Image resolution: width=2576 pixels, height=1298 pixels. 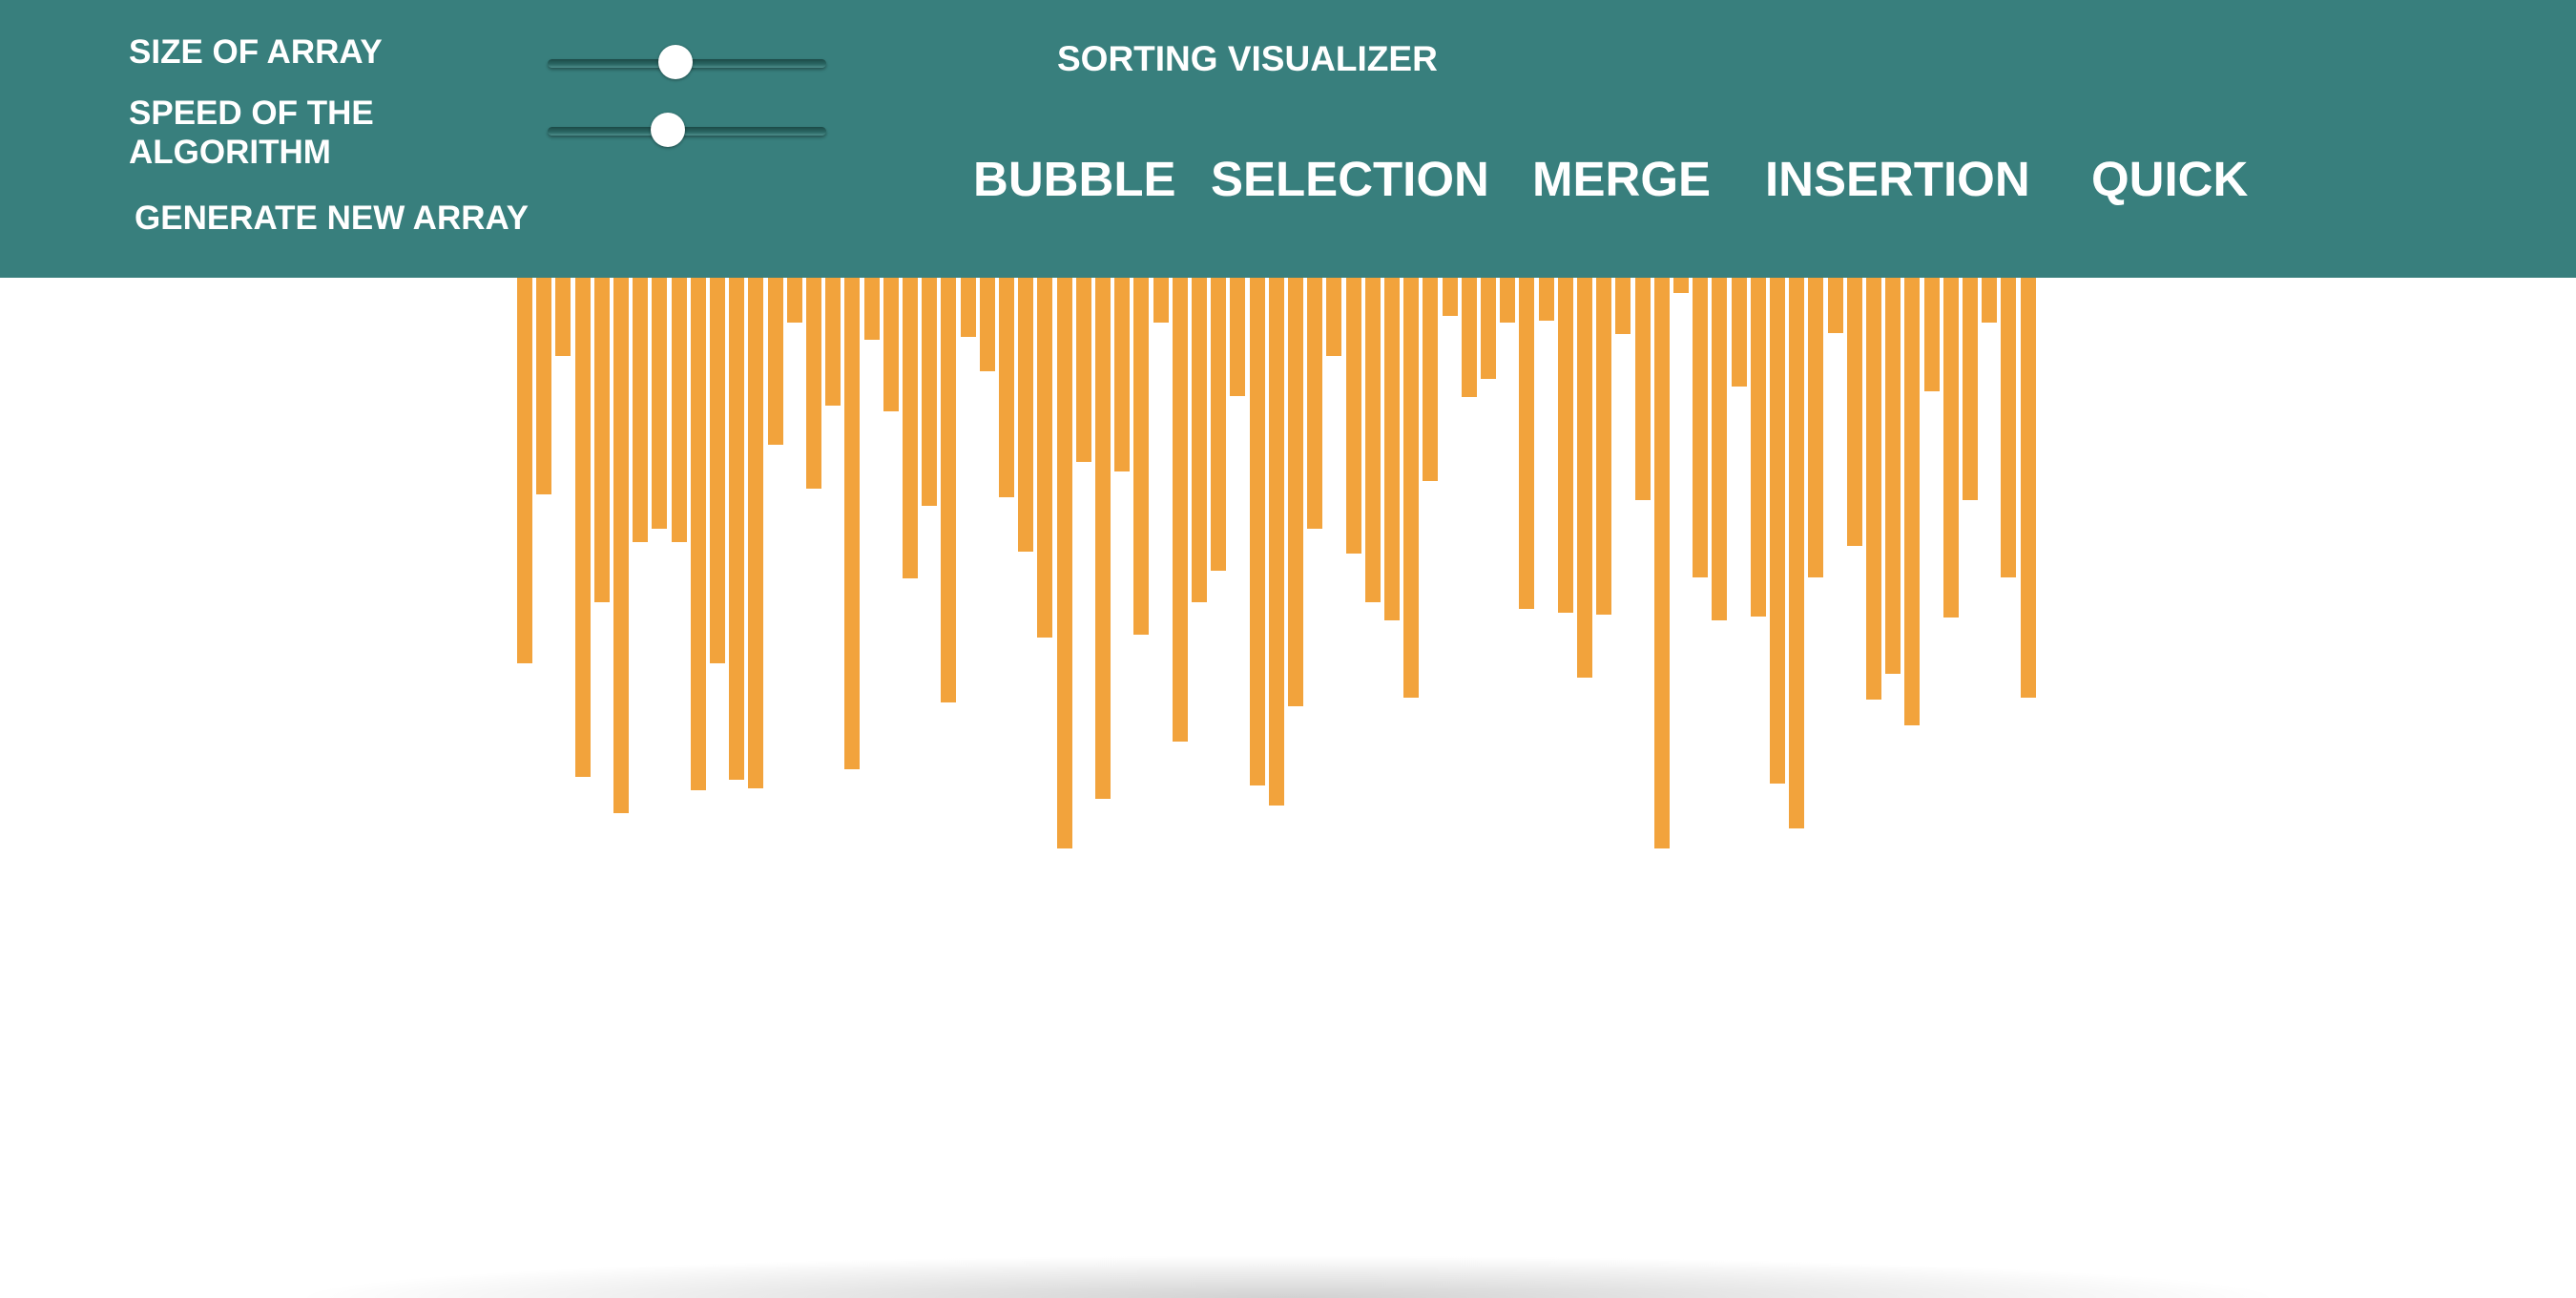 What do you see at coordinates (1074, 179) in the screenshot?
I see `bubble-sort-button: BUBBLE` at bounding box center [1074, 179].